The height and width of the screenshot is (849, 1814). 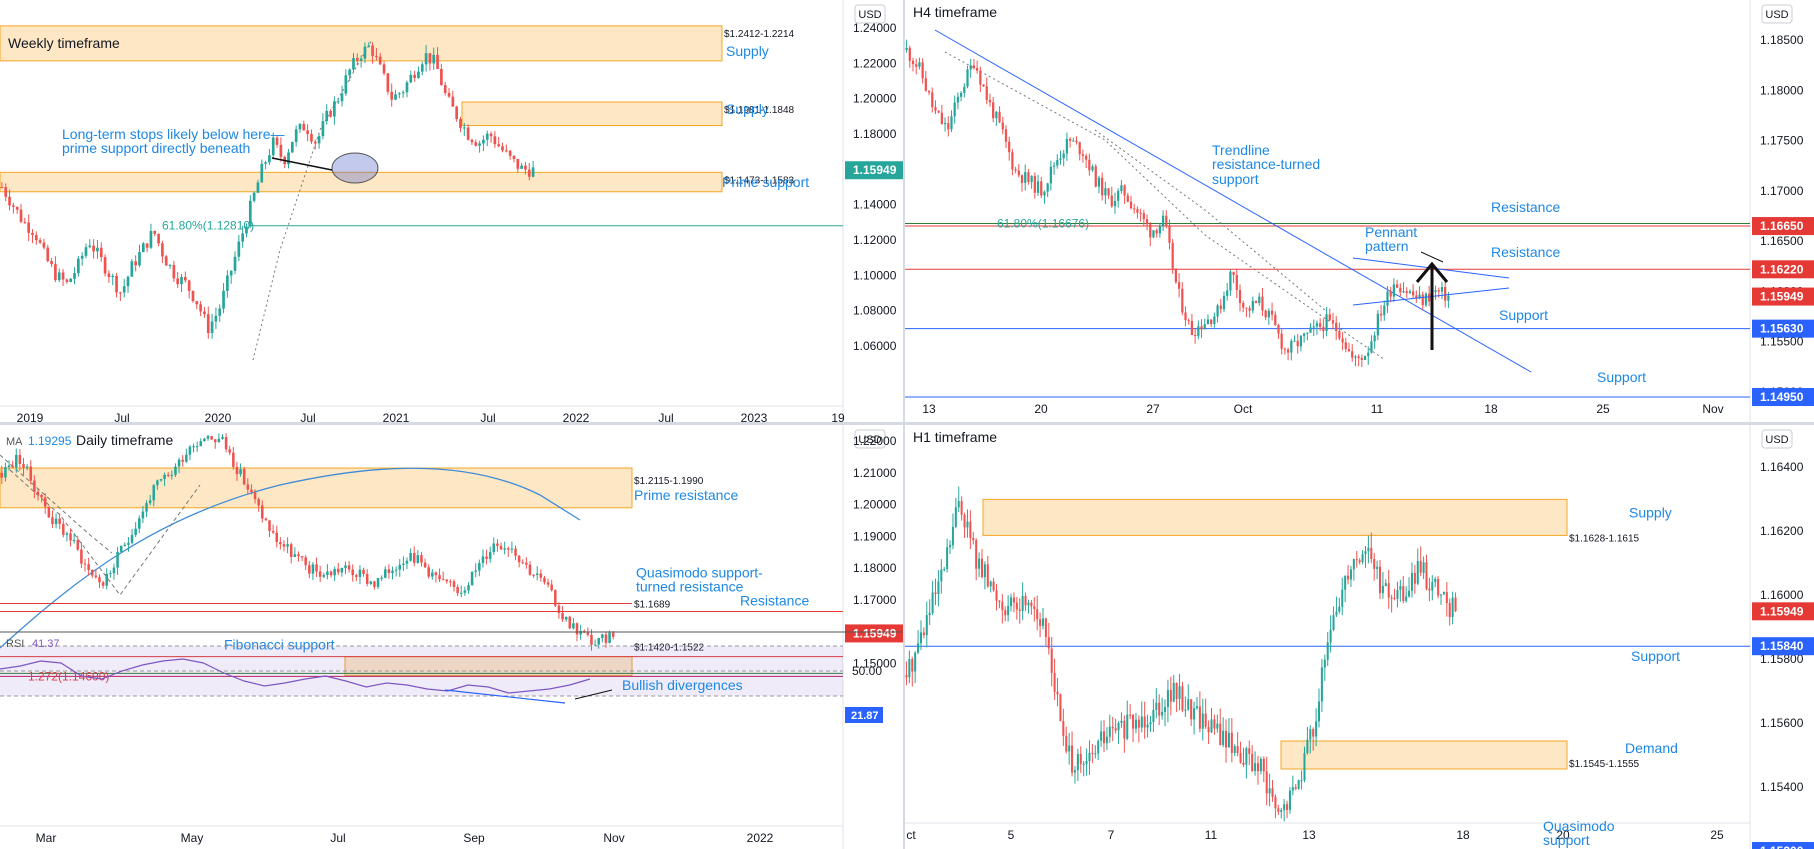 What do you see at coordinates (1165, 206) in the screenshot?
I see `channel-dots` at bounding box center [1165, 206].